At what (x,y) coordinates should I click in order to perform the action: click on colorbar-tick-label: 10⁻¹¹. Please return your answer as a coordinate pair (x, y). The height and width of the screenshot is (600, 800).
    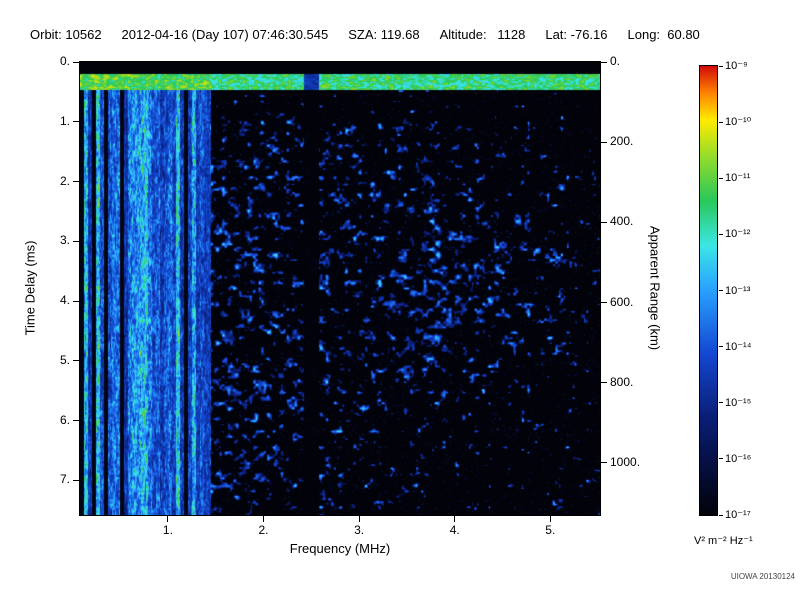
    Looking at the image, I should click on (738, 178).